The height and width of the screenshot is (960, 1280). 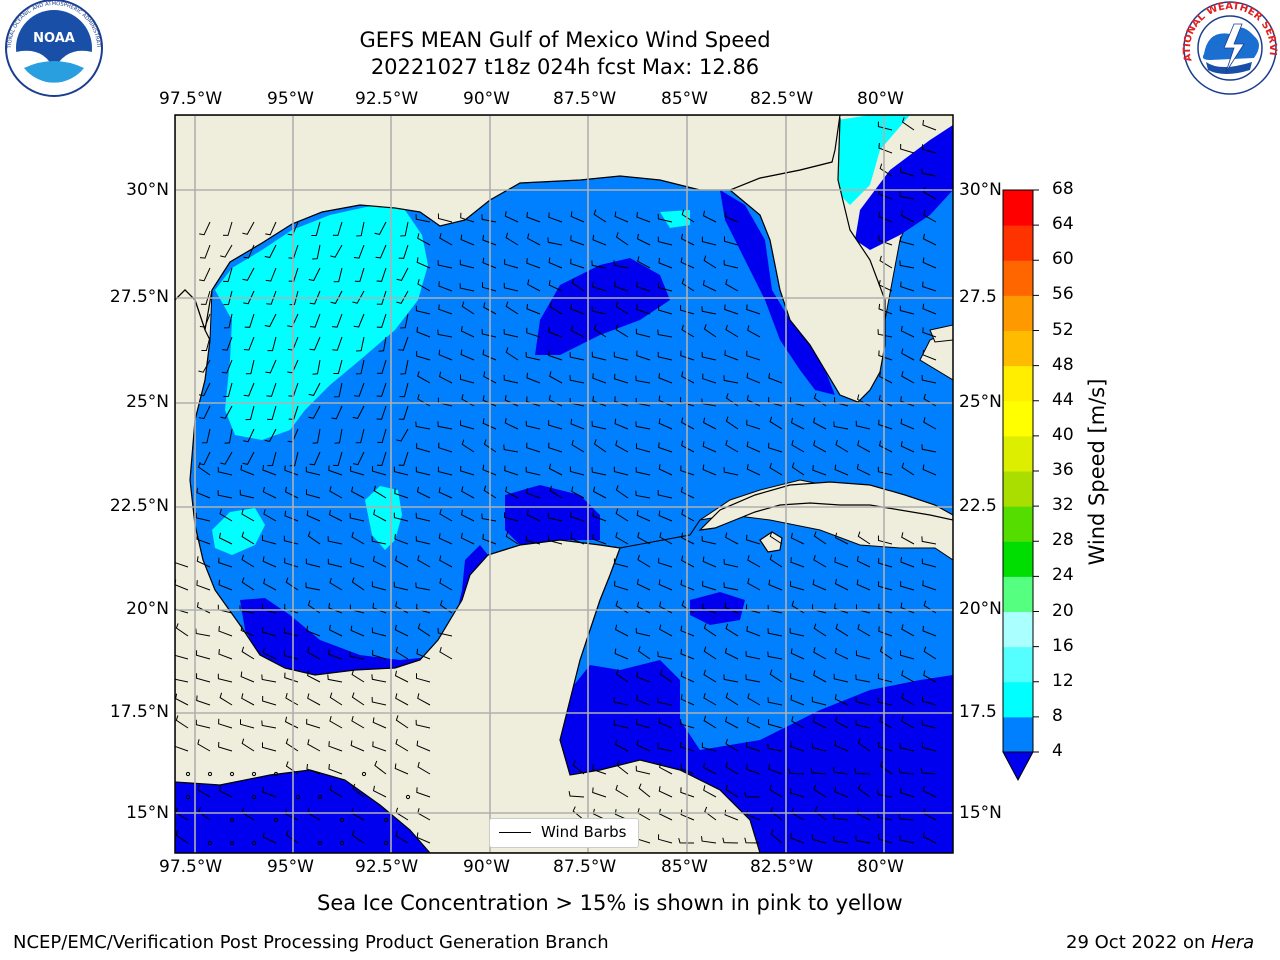 I want to click on colorbar-tick-label: 60, so click(x=1063, y=259).